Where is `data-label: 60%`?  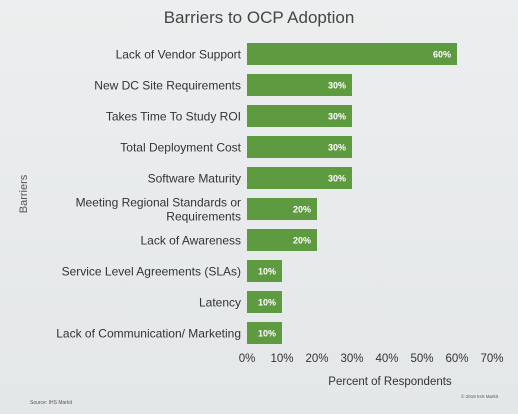
data-label: 60% is located at coordinates (442, 55).